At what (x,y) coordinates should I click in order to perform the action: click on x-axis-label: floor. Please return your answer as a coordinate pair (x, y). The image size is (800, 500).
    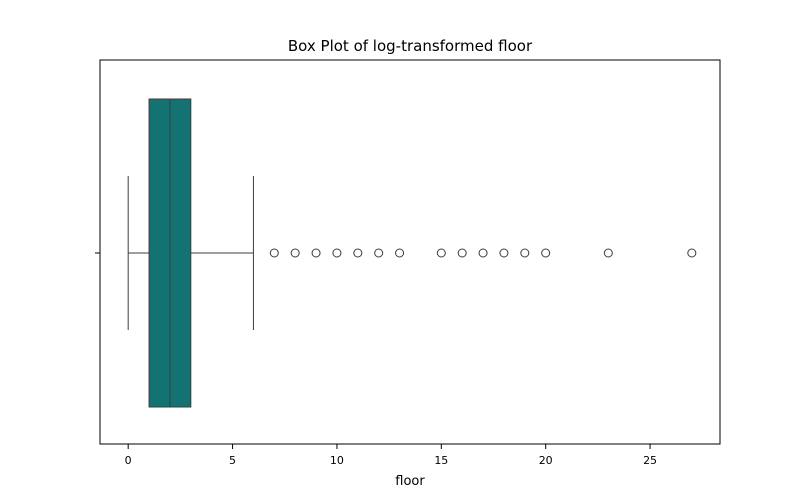
    Looking at the image, I should click on (410, 481).